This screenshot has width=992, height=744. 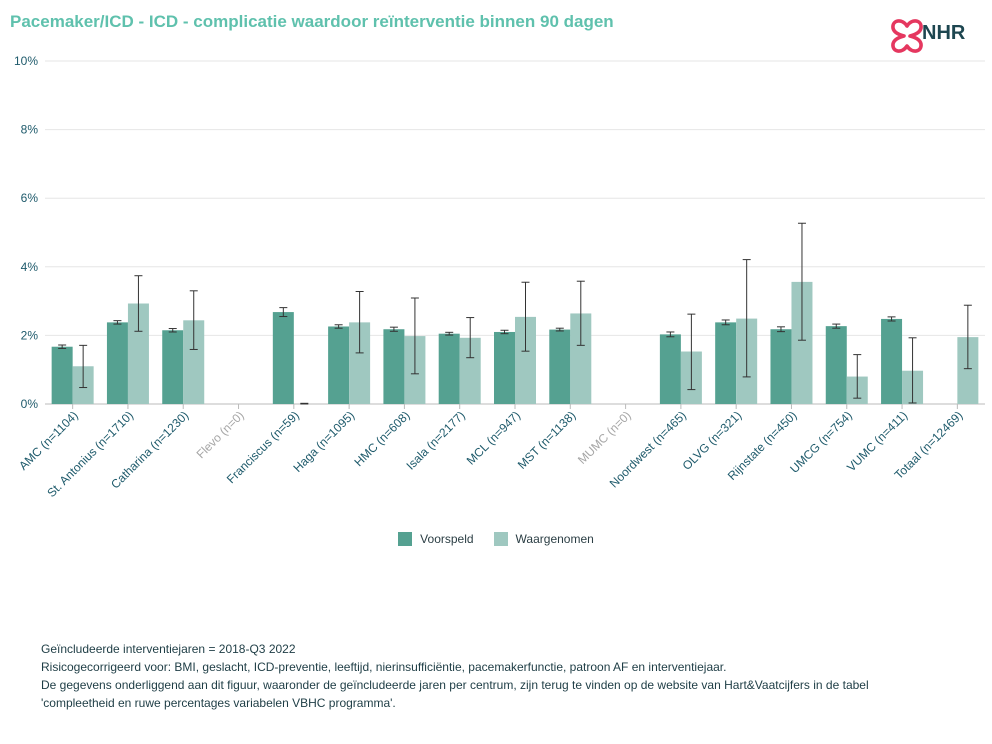 I want to click on legend: Voorspeld Waargenomen, so click(x=496, y=539).